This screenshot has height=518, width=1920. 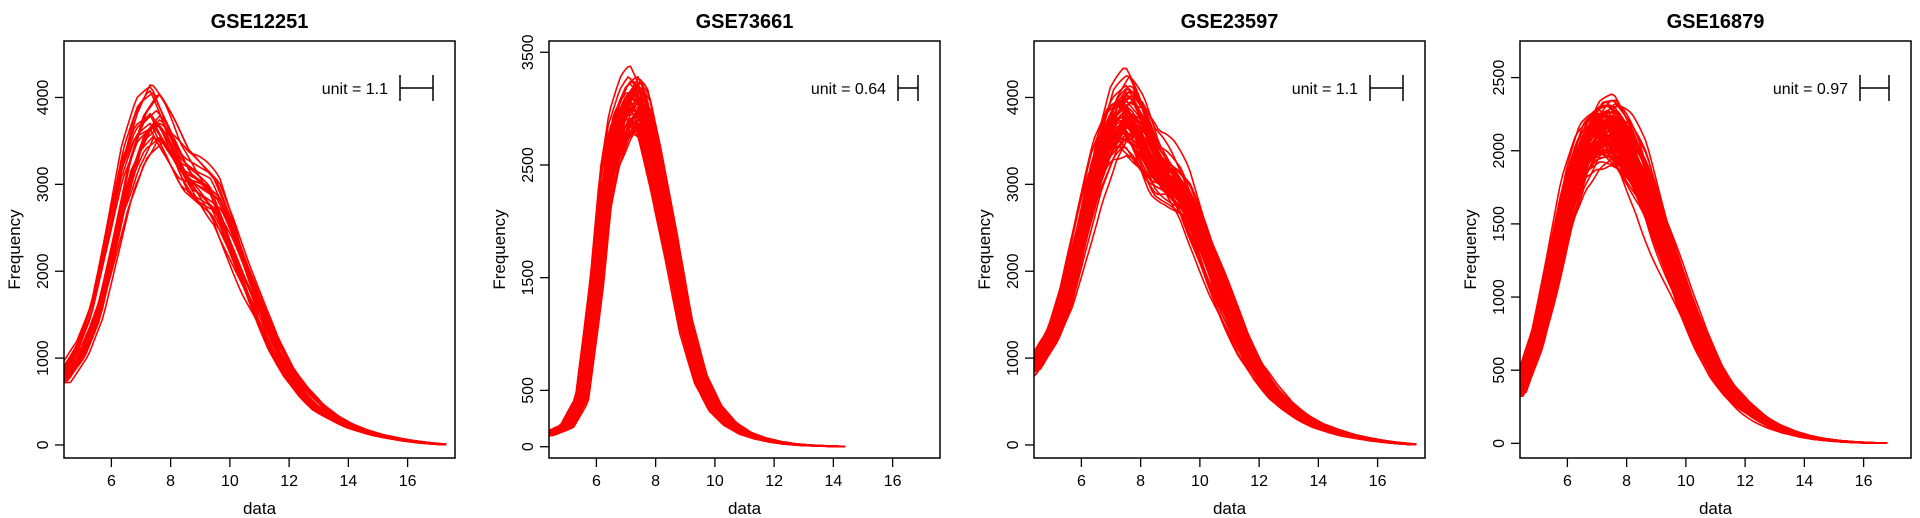 What do you see at coordinates (1230, 22) in the screenshot?
I see `chart-title: GSE23597` at bounding box center [1230, 22].